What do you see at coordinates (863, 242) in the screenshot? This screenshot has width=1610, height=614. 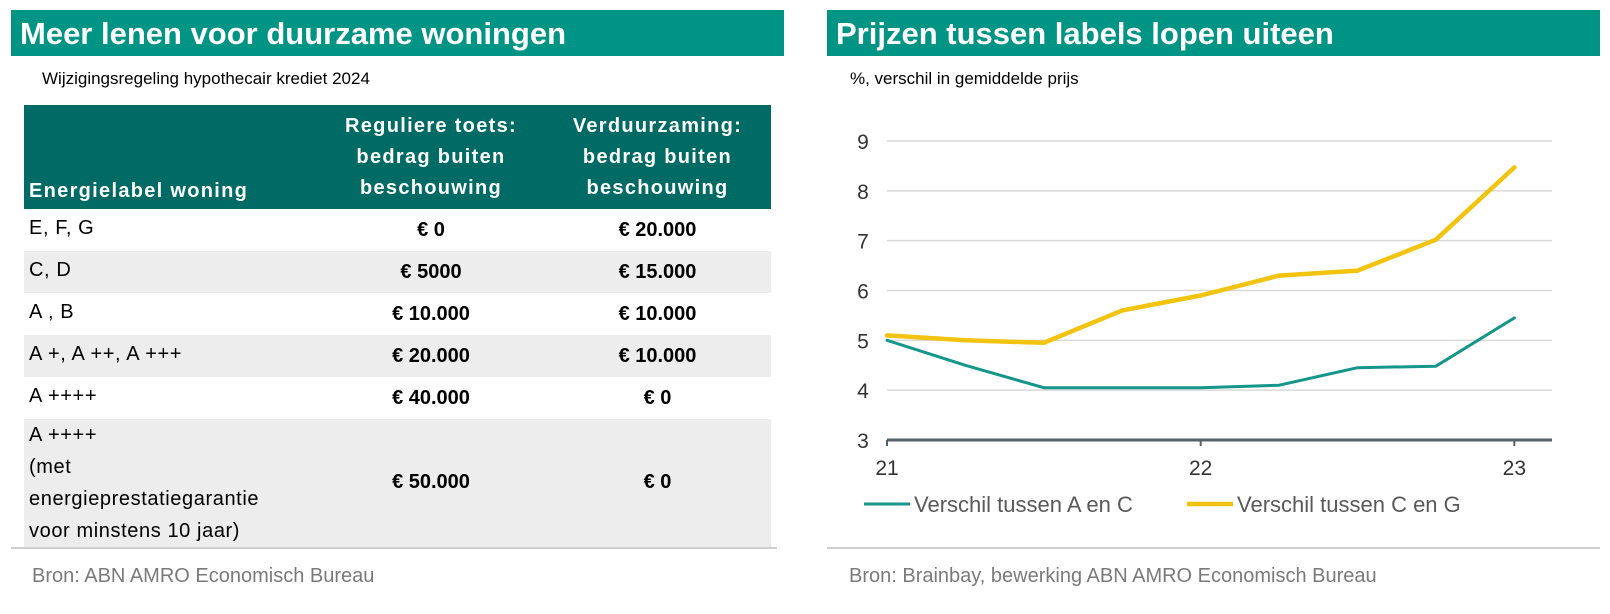 I see `y-tick-label: 7` at bounding box center [863, 242].